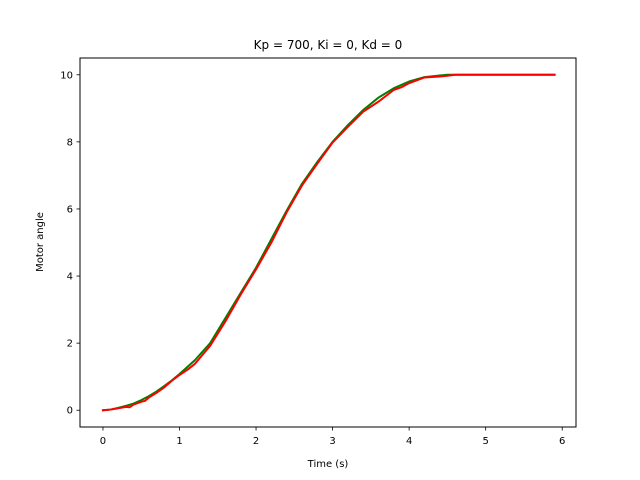 The image size is (640, 480). I want to click on x-axis: 0 1 2 3 4 5 6, so click(332, 437).